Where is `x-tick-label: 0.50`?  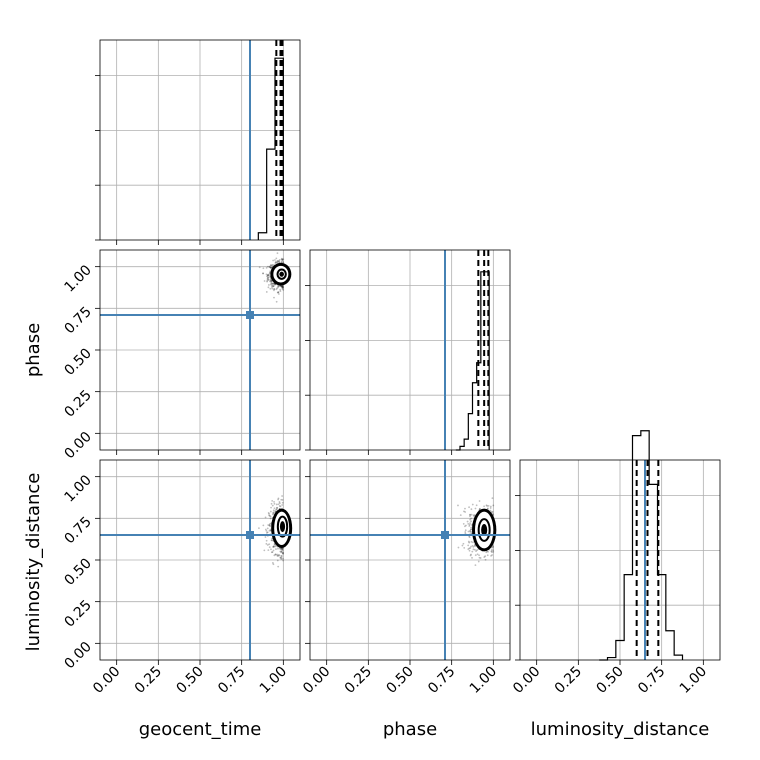 x-tick-label: 0.50 is located at coordinates (189, 680).